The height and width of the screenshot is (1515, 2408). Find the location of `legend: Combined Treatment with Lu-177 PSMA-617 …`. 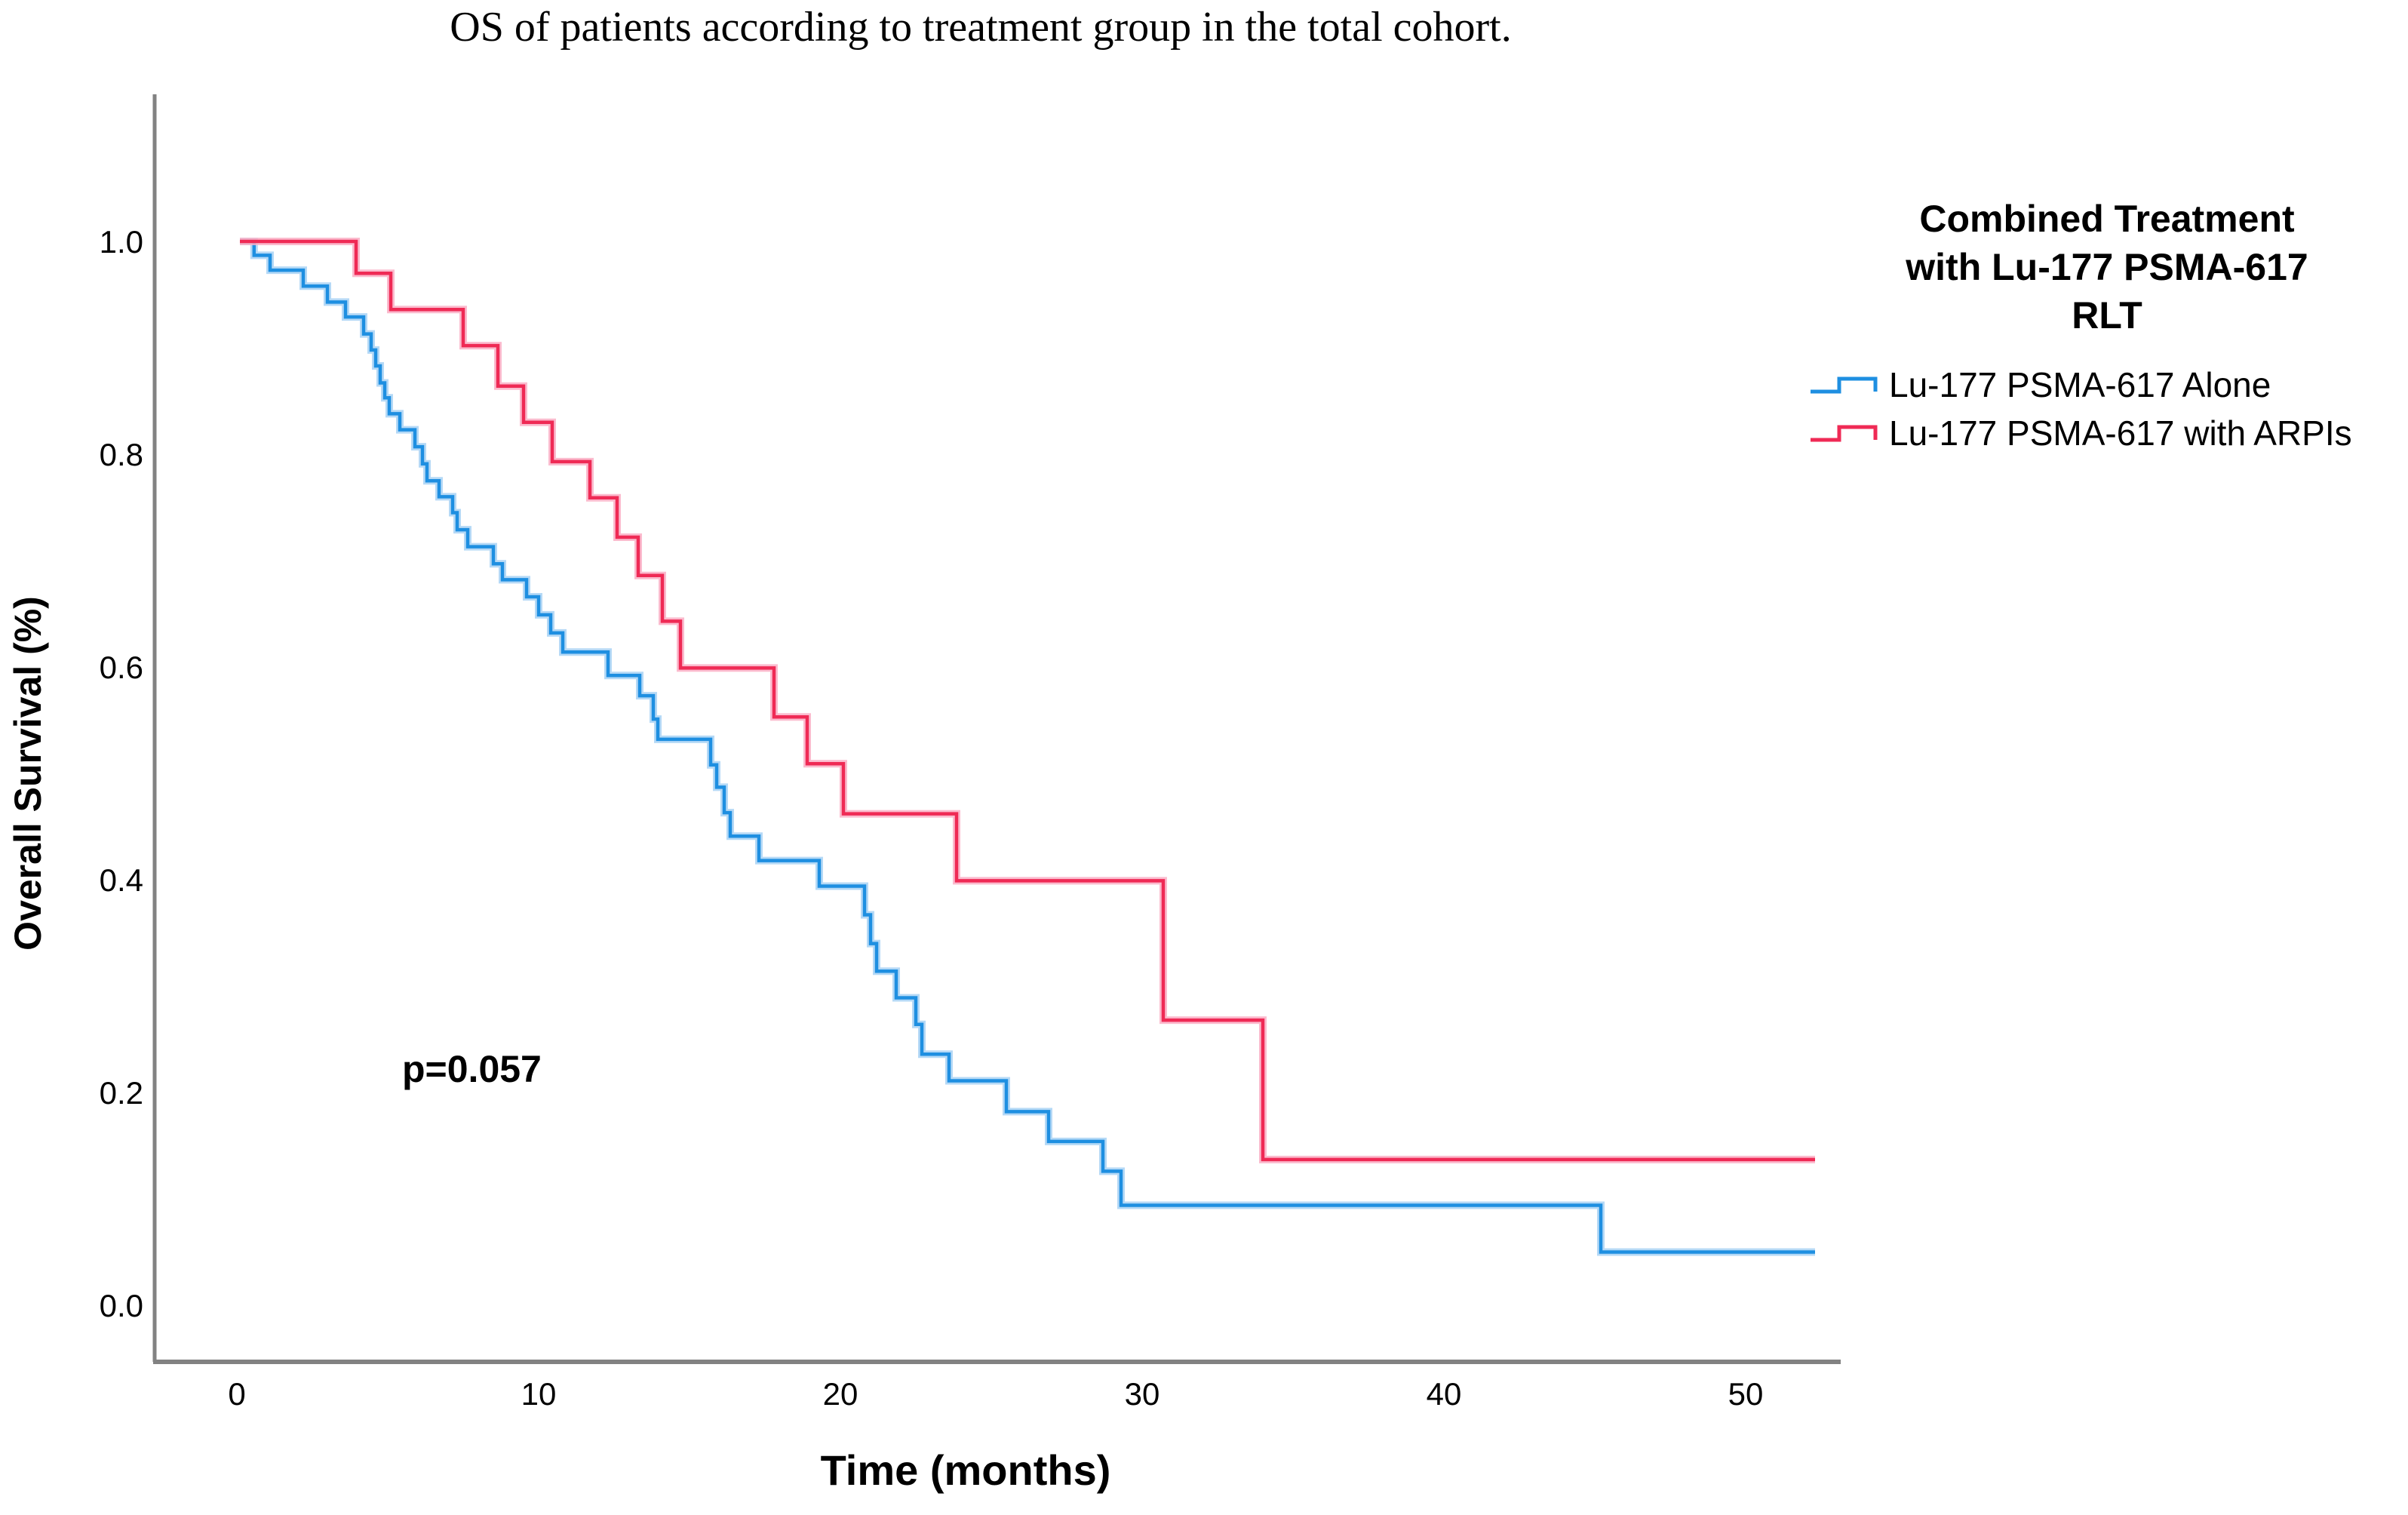

legend: Combined Treatment with Lu-177 PSMA-617 … is located at coordinates (2107, 326).